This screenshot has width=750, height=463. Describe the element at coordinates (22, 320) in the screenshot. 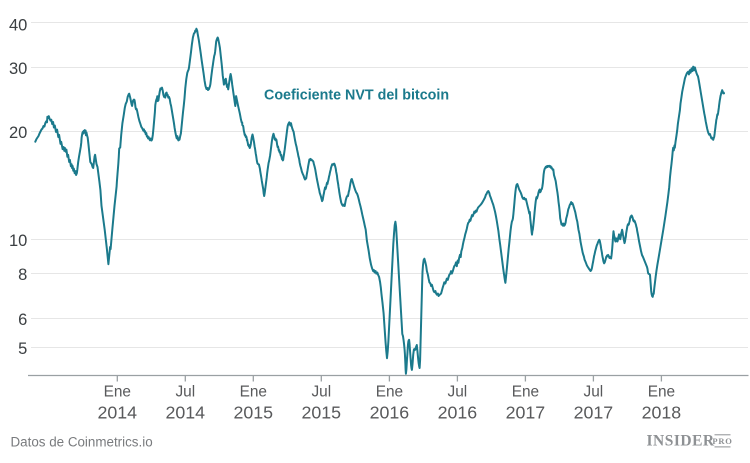

I see `svg-text: 6` at that location.